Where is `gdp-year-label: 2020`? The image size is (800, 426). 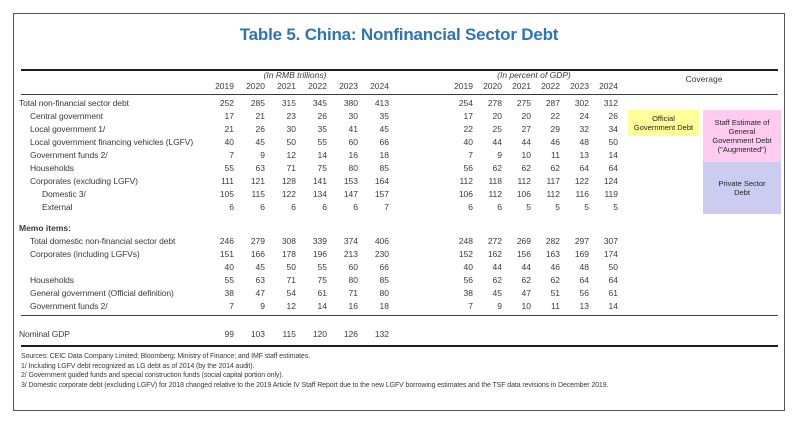 gdp-year-label: 2020 is located at coordinates (492, 86).